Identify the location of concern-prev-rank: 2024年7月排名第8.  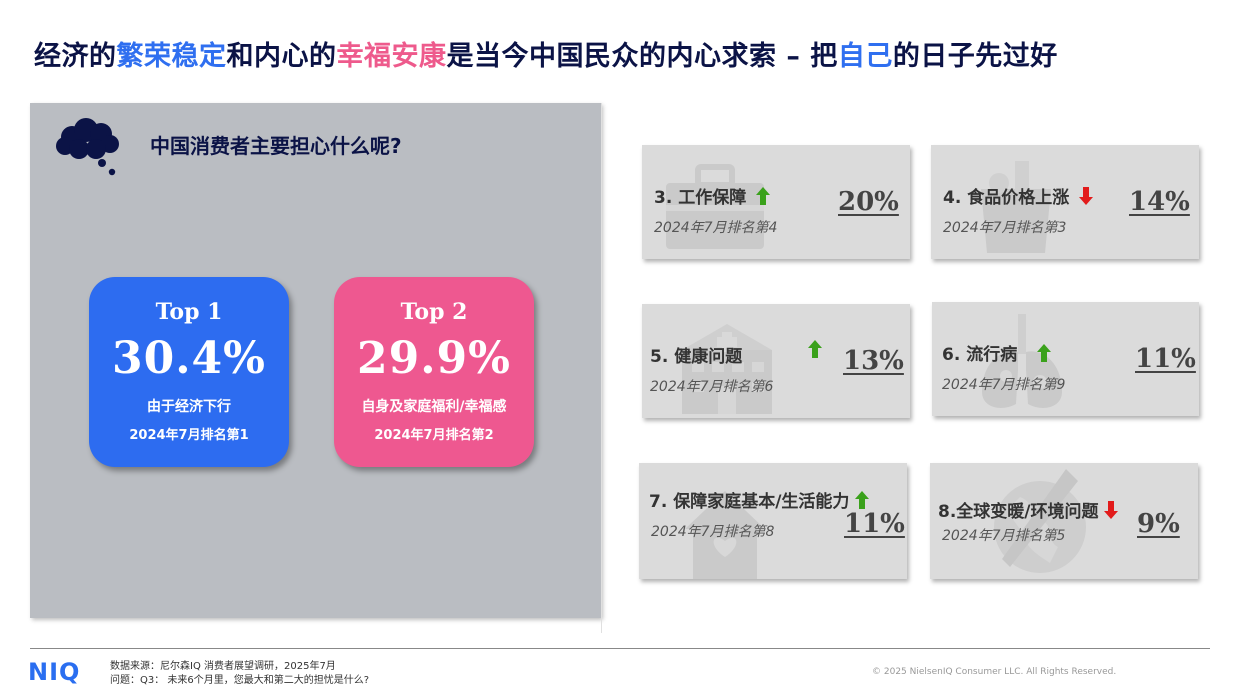
(713, 532).